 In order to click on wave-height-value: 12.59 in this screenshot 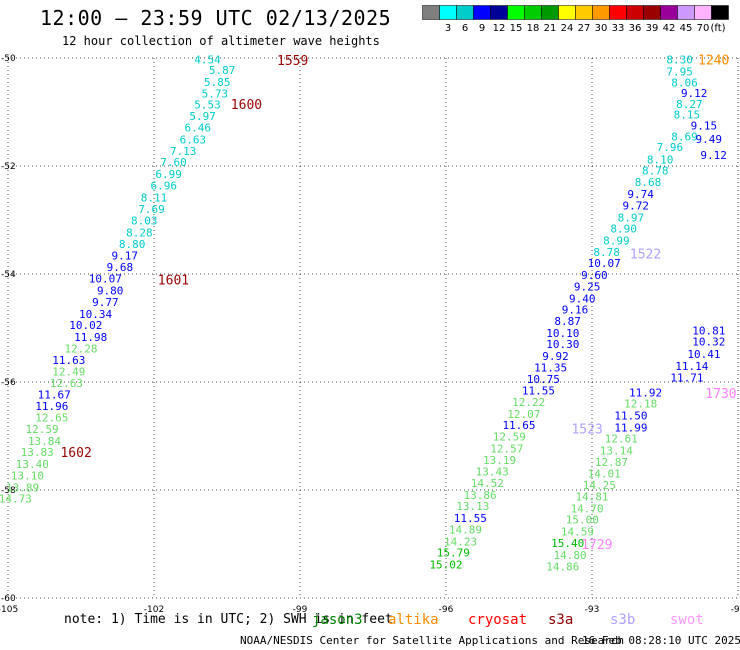, I will do `click(42, 429)`.